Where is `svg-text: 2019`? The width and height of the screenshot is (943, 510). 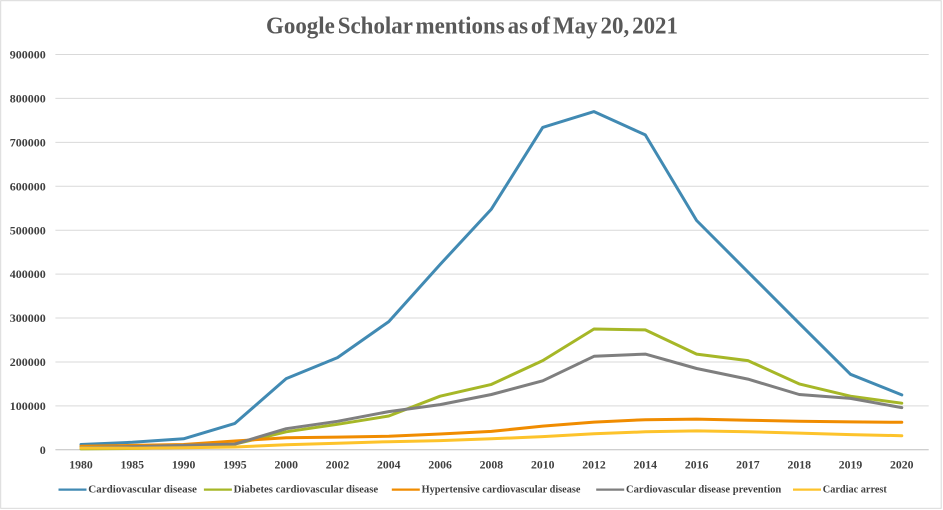
svg-text: 2019 is located at coordinates (851, 465).